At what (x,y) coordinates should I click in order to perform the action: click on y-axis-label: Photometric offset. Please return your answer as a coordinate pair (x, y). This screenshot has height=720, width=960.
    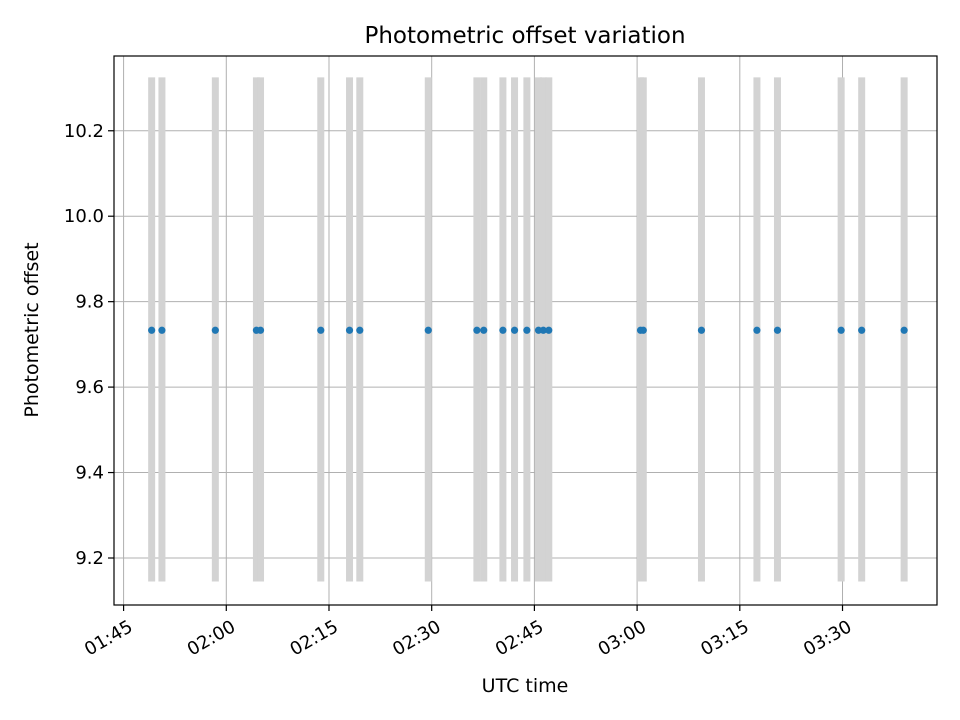
    Looking at the image, I should click on (32, 329).